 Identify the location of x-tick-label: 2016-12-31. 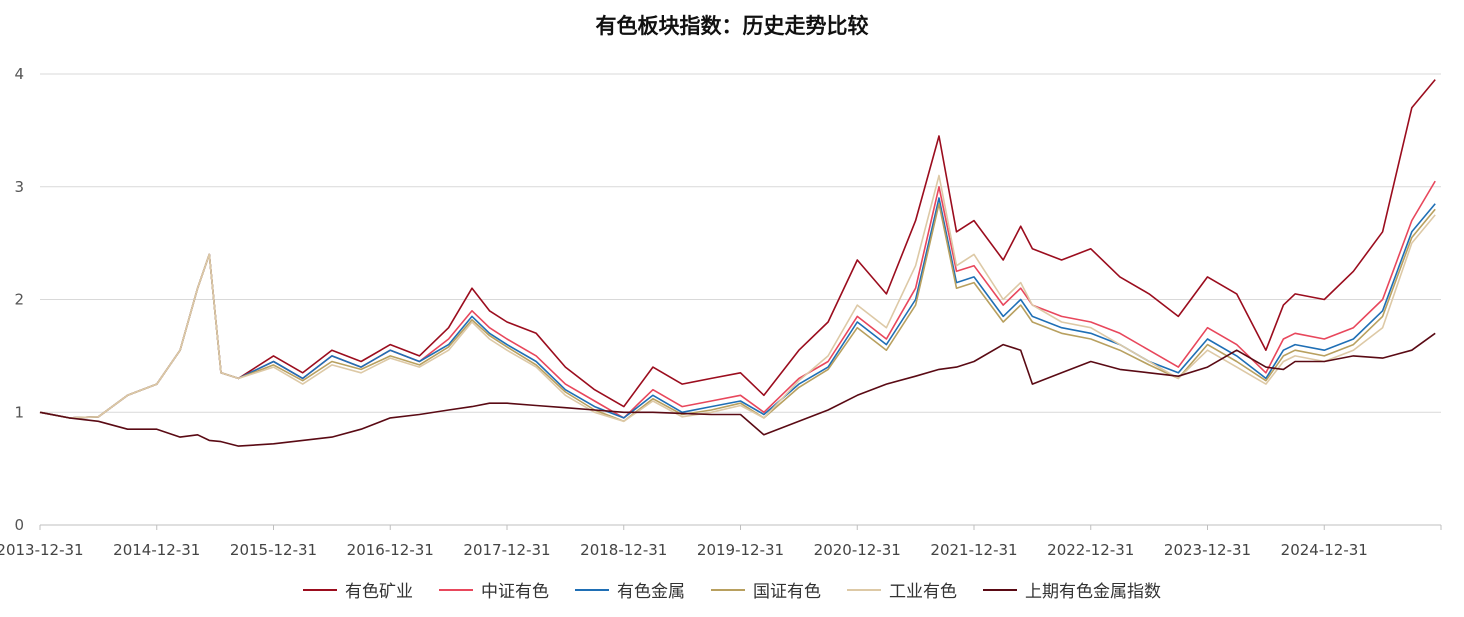
(390, 550).